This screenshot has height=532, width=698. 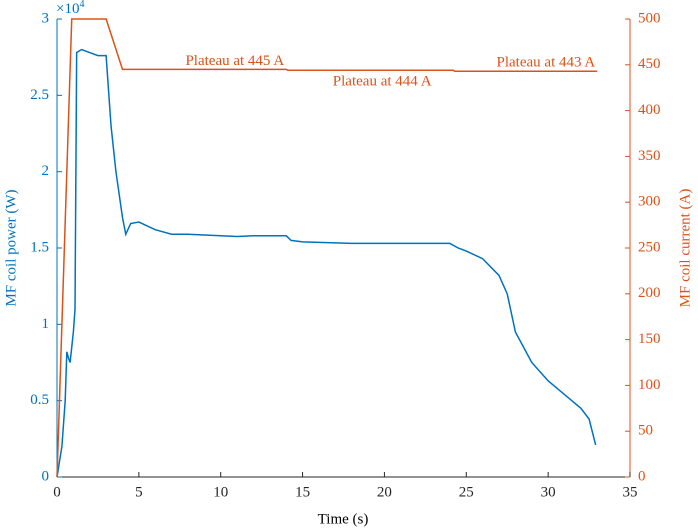 I want to click on x-tick-label: 15, so click(x=302, y=492).